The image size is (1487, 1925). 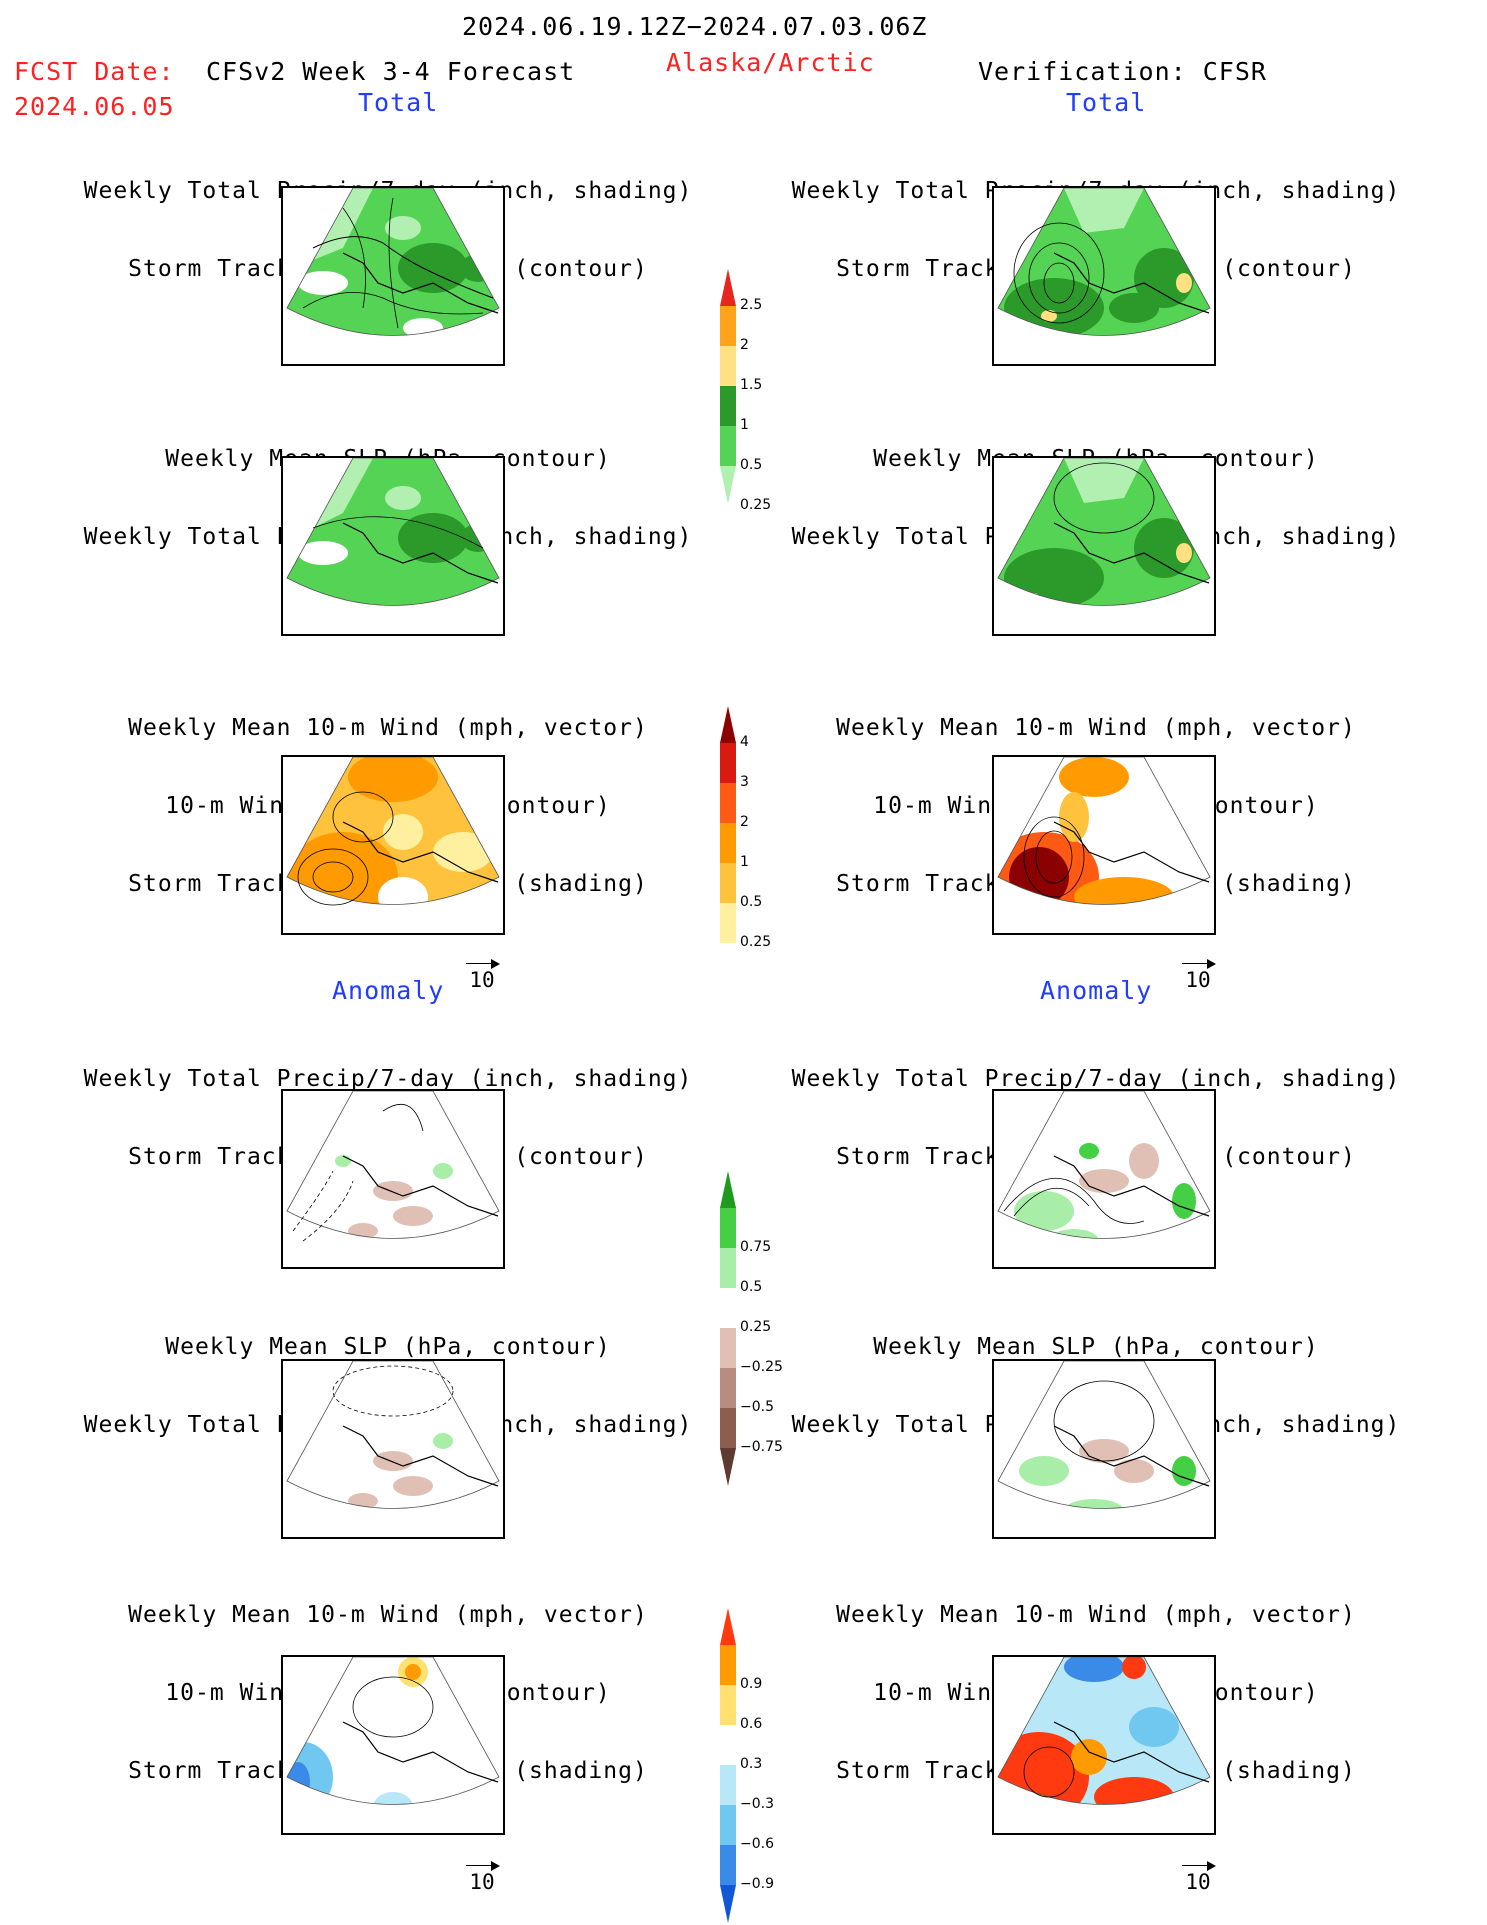 I want to click on colorbar-precip-total: 2.5 2 1.5 1 0.5 0.25, so click(x=745, y=390).